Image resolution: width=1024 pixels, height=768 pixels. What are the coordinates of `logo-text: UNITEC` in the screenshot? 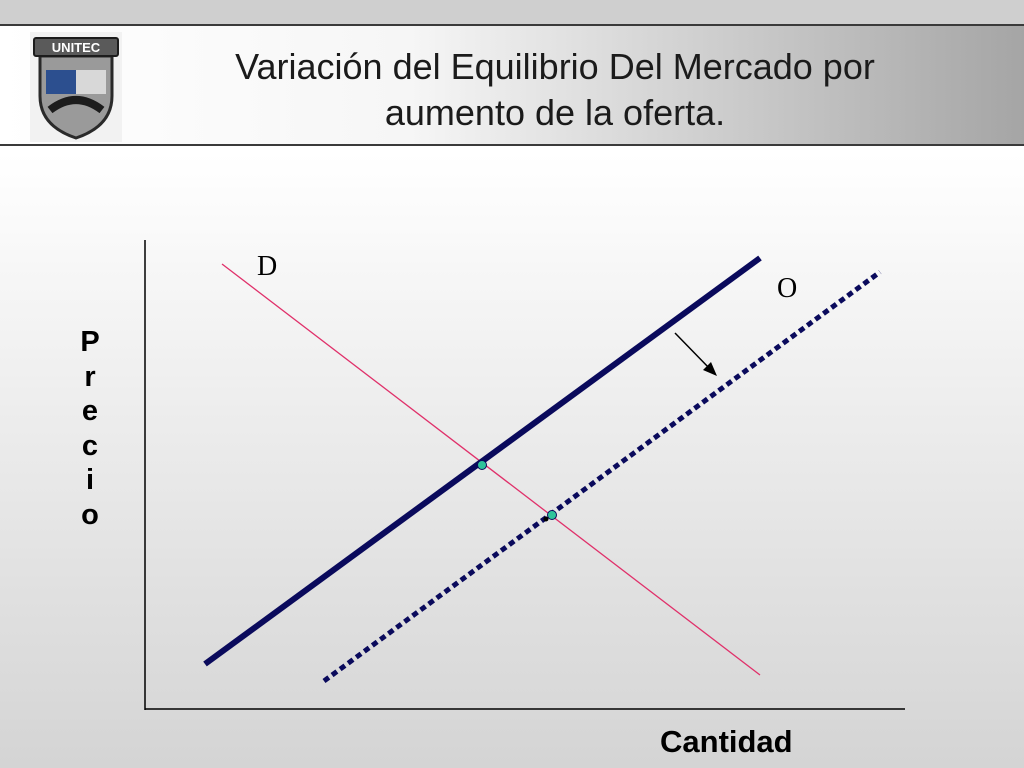 It's located at (76, 47).